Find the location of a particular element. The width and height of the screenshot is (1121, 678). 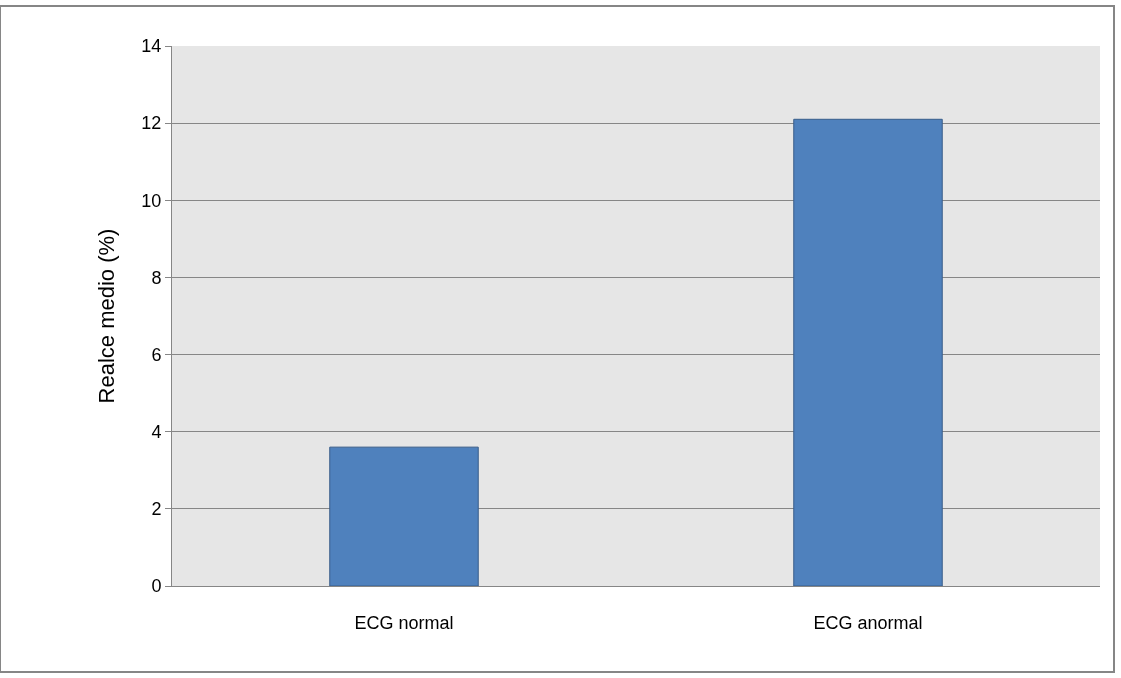

y-tick-label: 6 is located at coordinates (156, 354).